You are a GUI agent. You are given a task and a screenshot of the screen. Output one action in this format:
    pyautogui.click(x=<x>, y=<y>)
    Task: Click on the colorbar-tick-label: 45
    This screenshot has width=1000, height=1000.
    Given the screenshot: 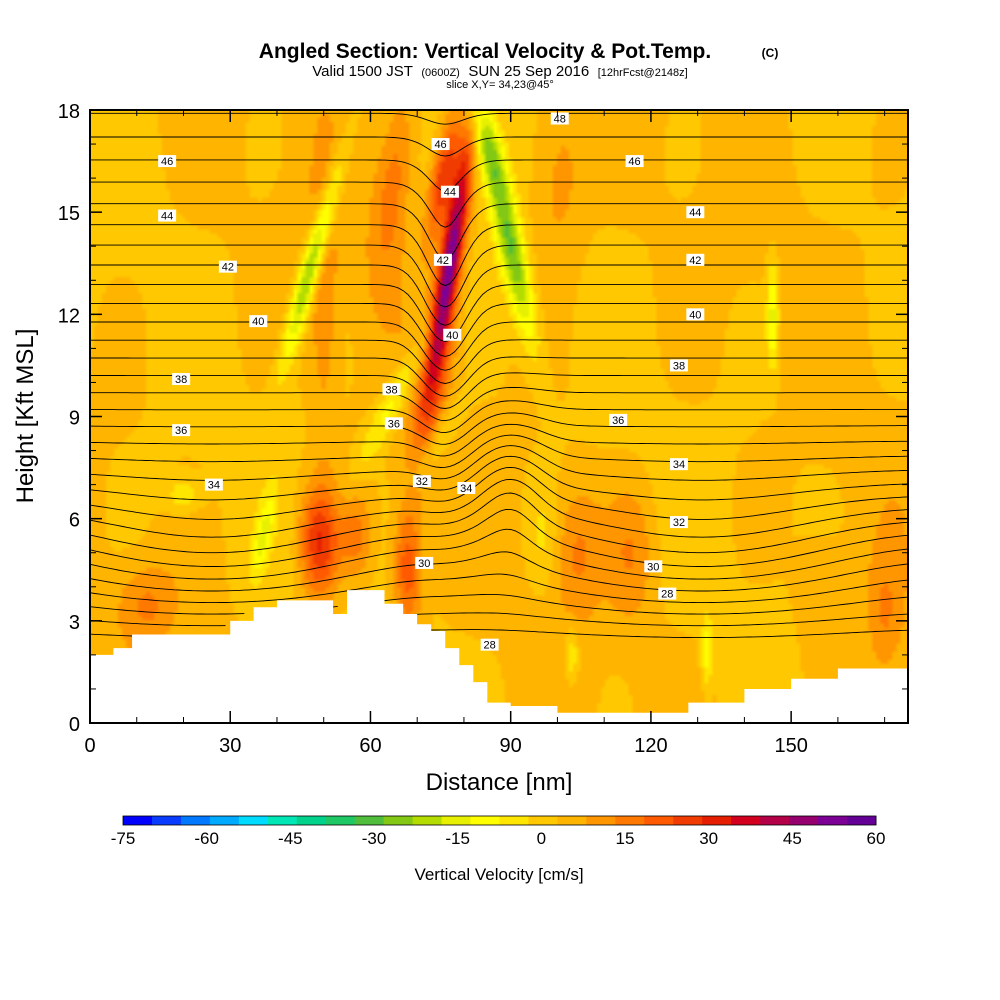 What is the action you would take?
    pyautogui.click(x=792, y=838)
    